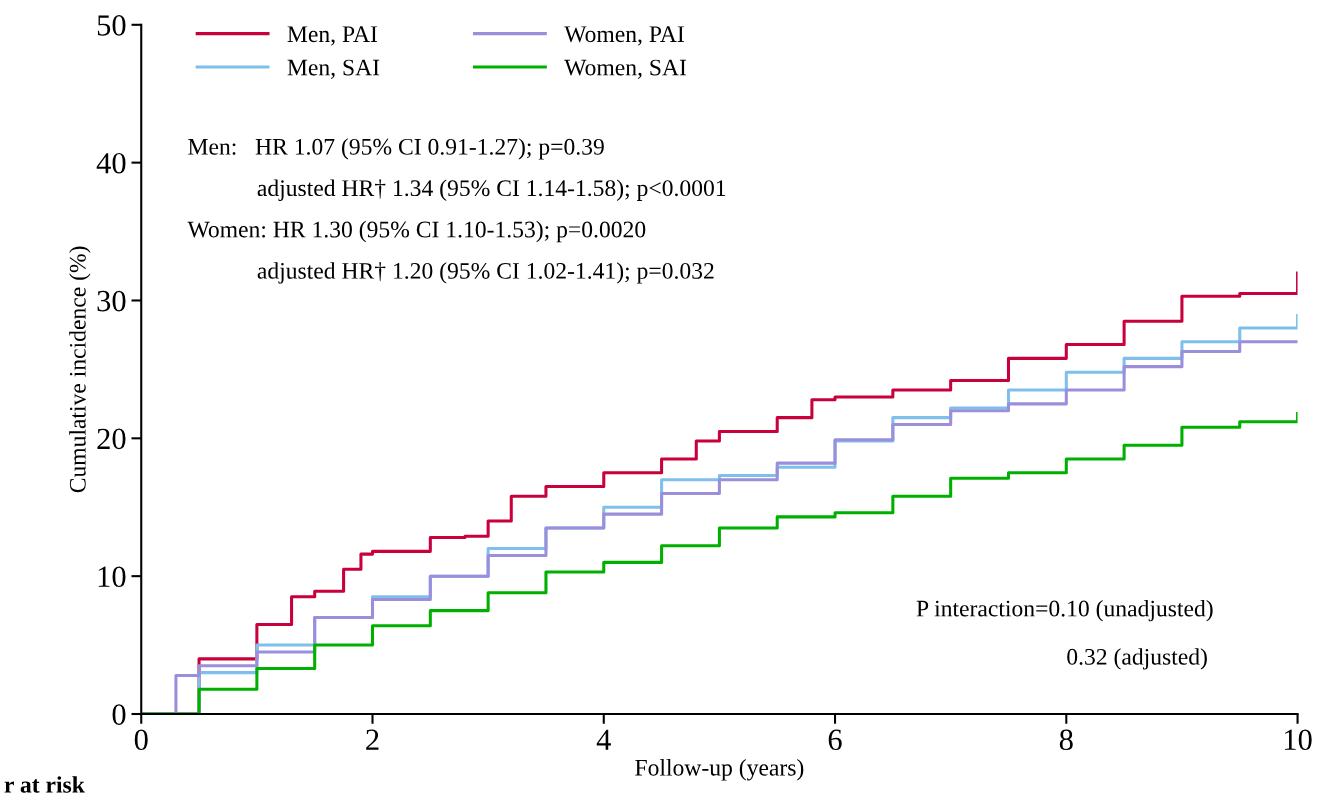 The height and width of the screenshot is (800, 1320). I want to click on y-axis-title: Cumulative incidence (%), so click(80, 369).